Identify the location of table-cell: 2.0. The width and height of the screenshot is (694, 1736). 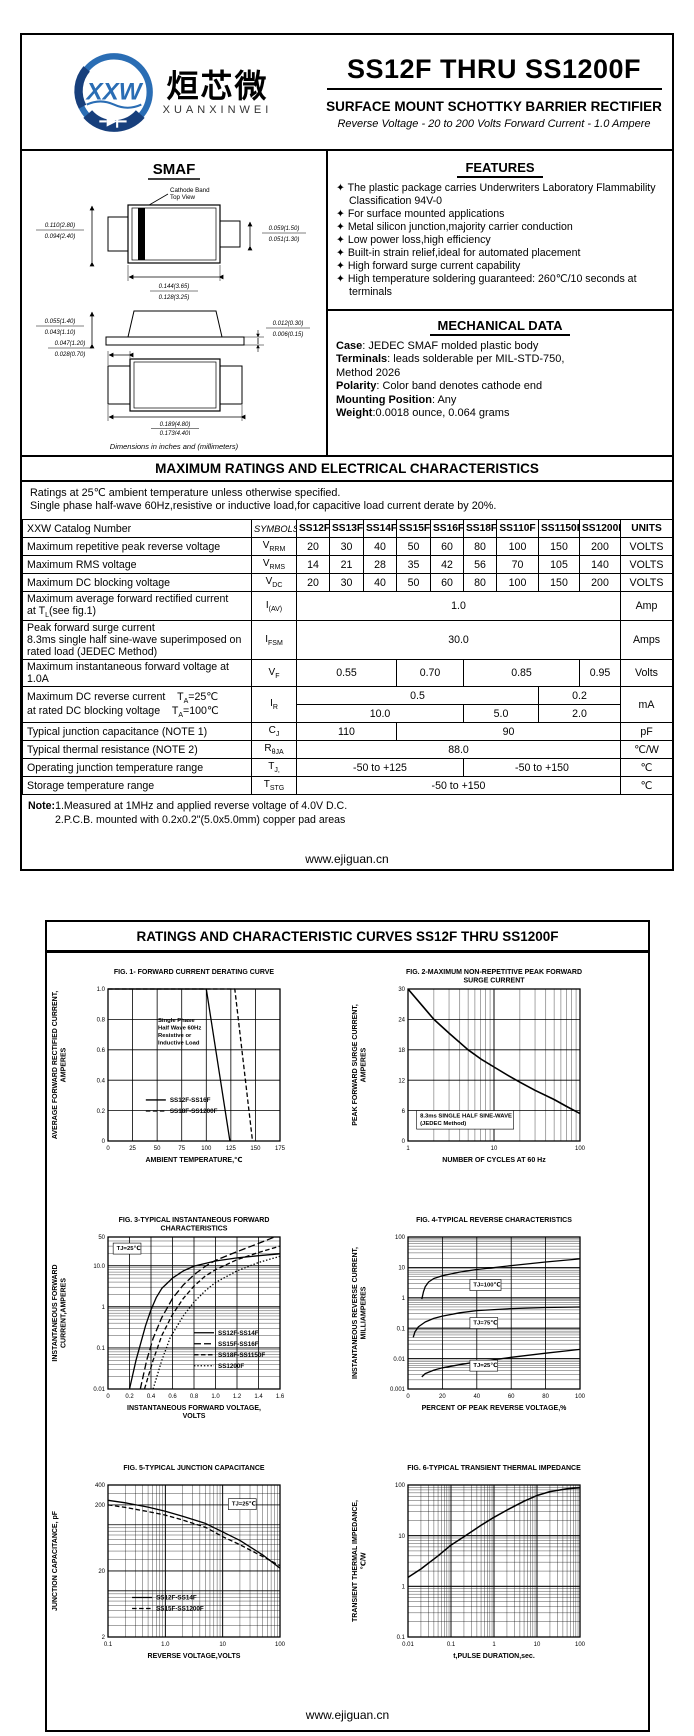
(579, 714).